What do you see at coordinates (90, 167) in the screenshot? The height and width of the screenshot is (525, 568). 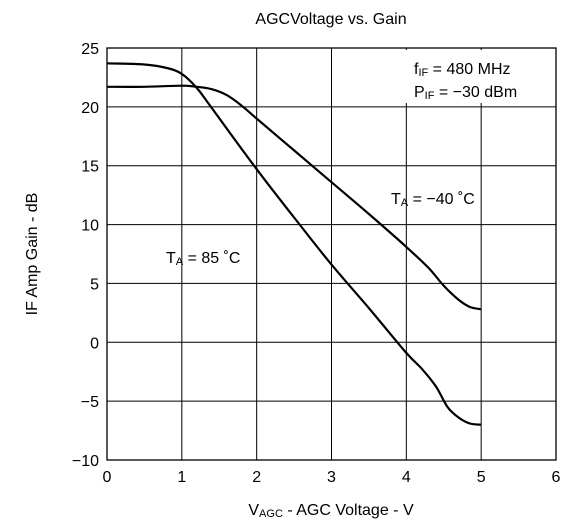 I see `y-tick-label: 15` at bounding box center [90, 167].